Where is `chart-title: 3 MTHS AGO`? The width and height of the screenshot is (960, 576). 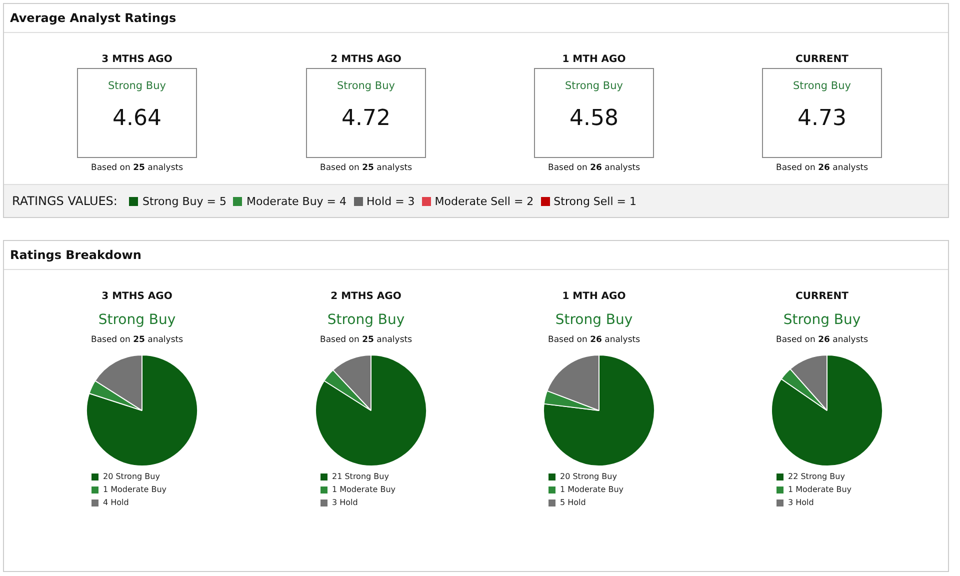 chart-title: 3 MTHS AGO is located at coordinates (137, 296).